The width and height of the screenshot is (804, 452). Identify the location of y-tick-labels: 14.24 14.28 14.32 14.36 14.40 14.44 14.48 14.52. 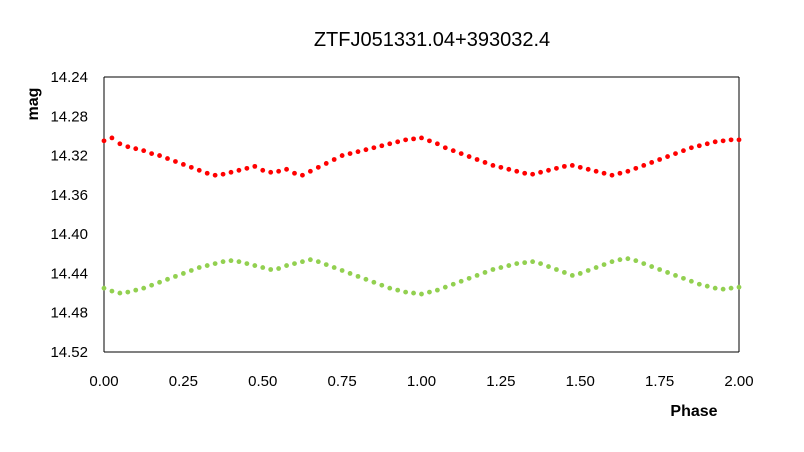
(69, 215).